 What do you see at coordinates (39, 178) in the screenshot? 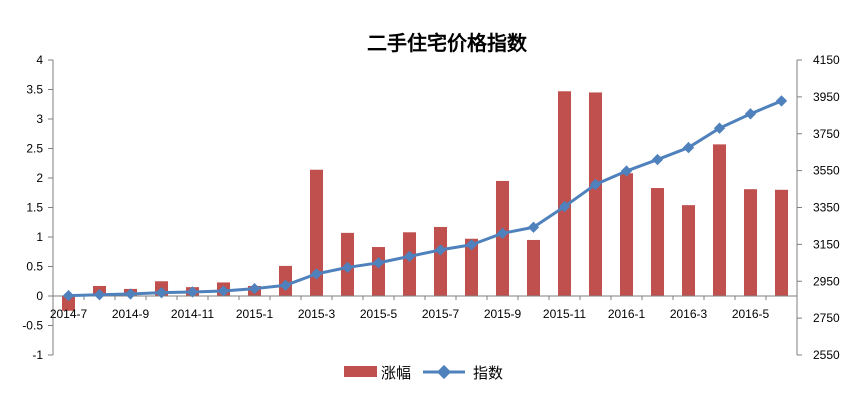
I see `left-tick-label: 2` at bounding box center [39, 178].